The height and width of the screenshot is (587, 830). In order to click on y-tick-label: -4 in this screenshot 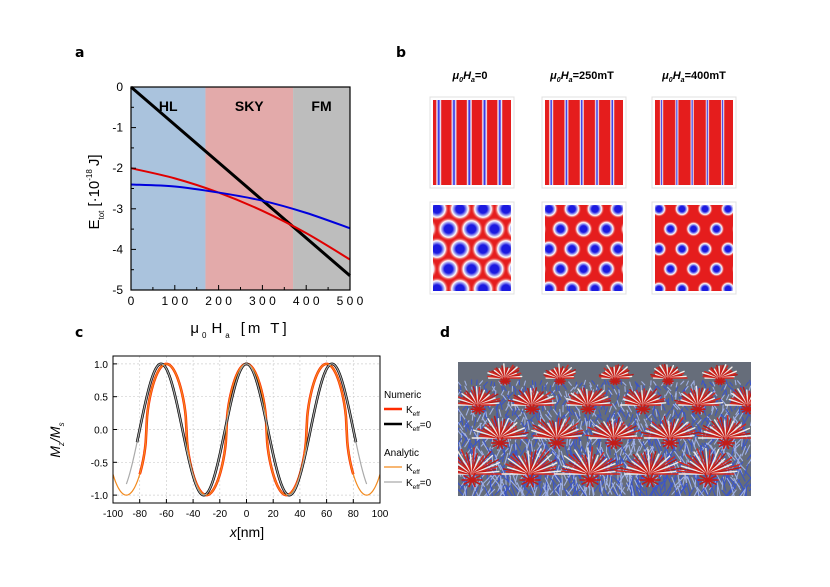, I will do `click(117, 249)`.